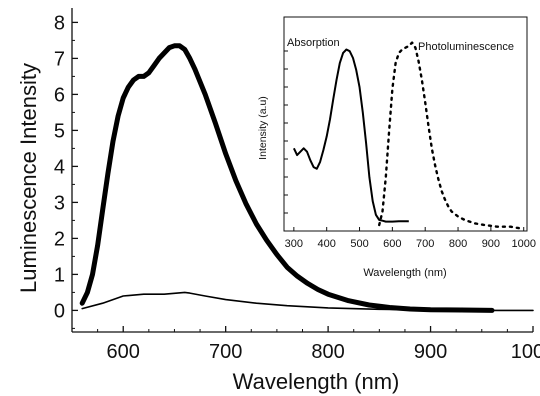  What do you see at coordinates (350, 135) in the screenshot?
I see `absorption-line` at bounding box center [350, 135].